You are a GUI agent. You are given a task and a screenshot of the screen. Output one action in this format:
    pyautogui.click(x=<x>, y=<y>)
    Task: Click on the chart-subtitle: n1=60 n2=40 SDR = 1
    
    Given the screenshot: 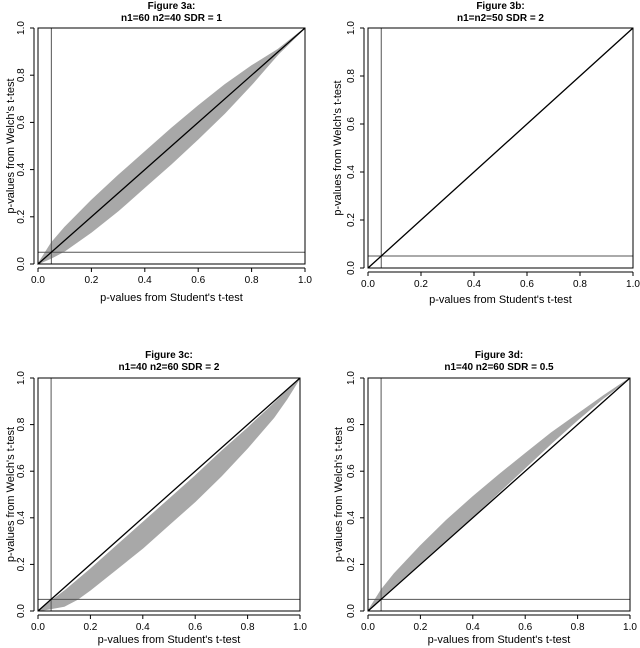 What is the action you would take?
    pyautogui.click(x=171, y=18)
    